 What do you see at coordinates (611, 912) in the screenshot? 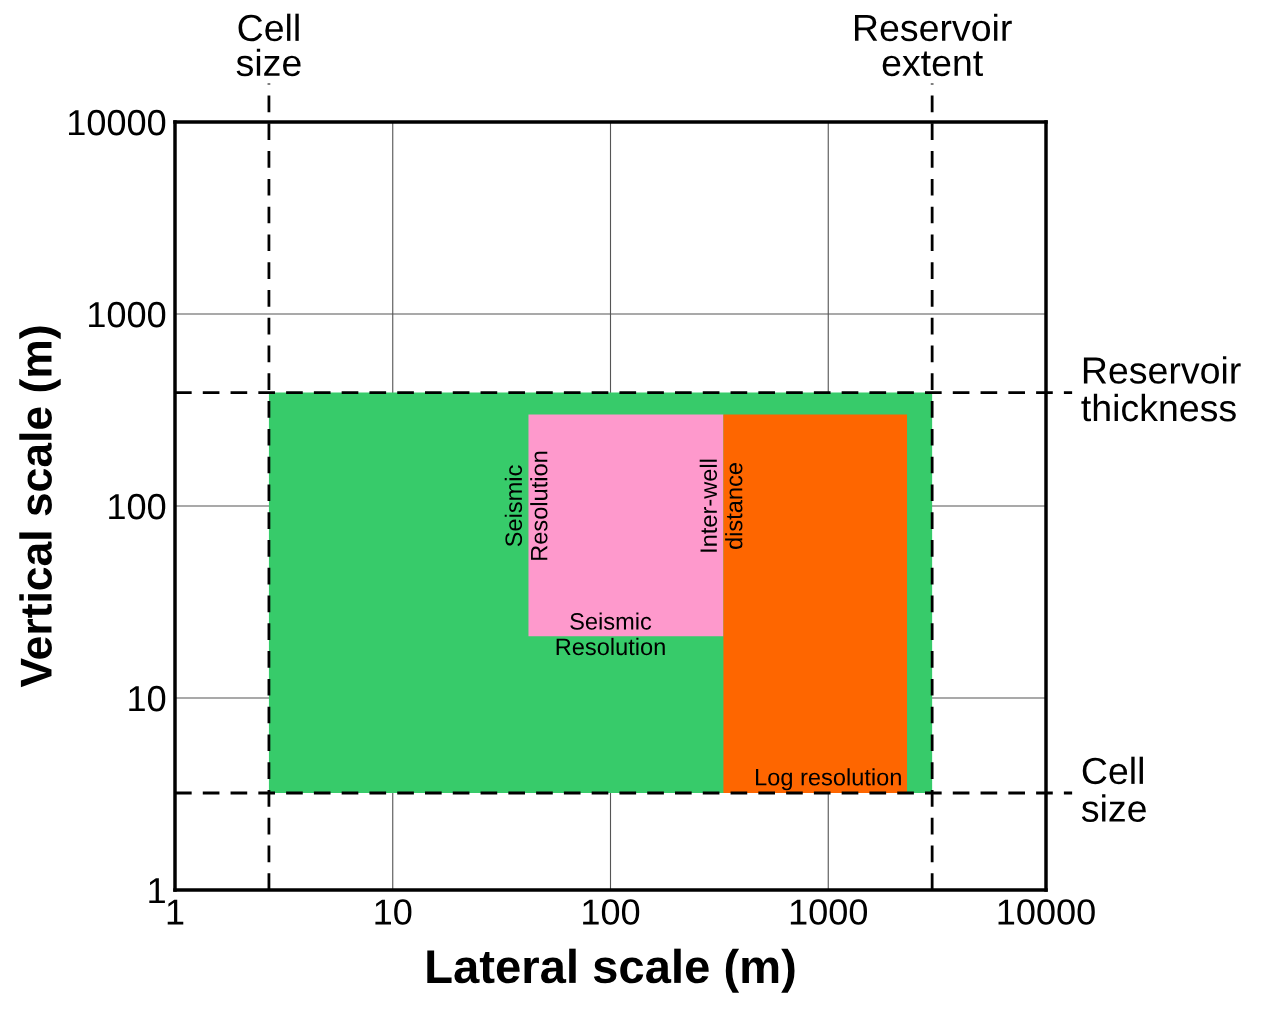
I see `x-tick-label: 100` at bounding box center [611, 912].